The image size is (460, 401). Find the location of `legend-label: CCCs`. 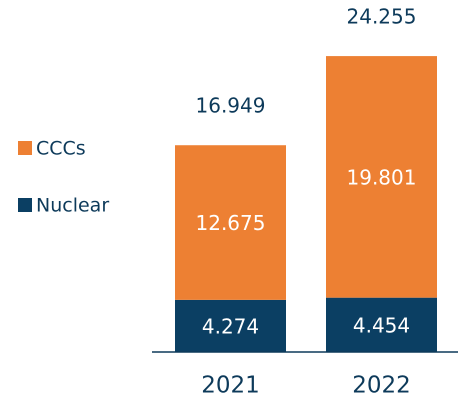

legend-label: CCCs is located at coordinates (61, 149).